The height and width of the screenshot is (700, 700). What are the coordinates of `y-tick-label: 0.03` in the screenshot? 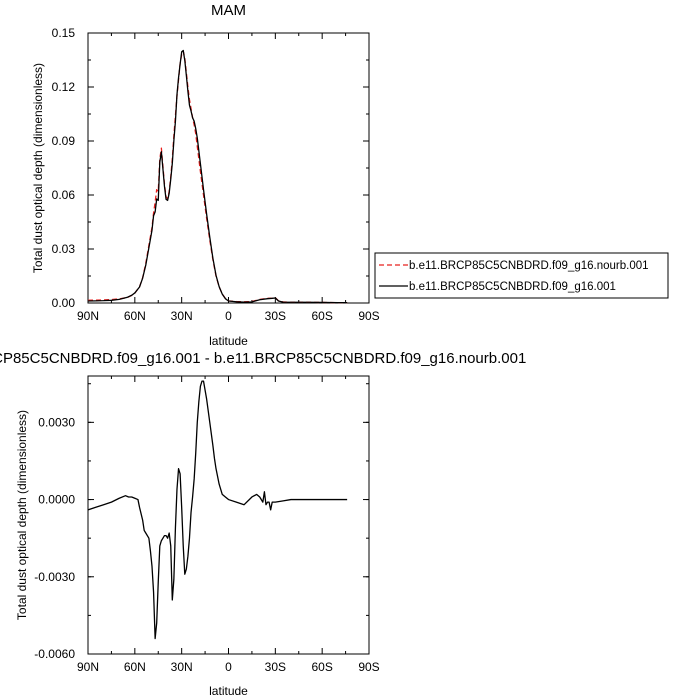 It's located at (64, 249).